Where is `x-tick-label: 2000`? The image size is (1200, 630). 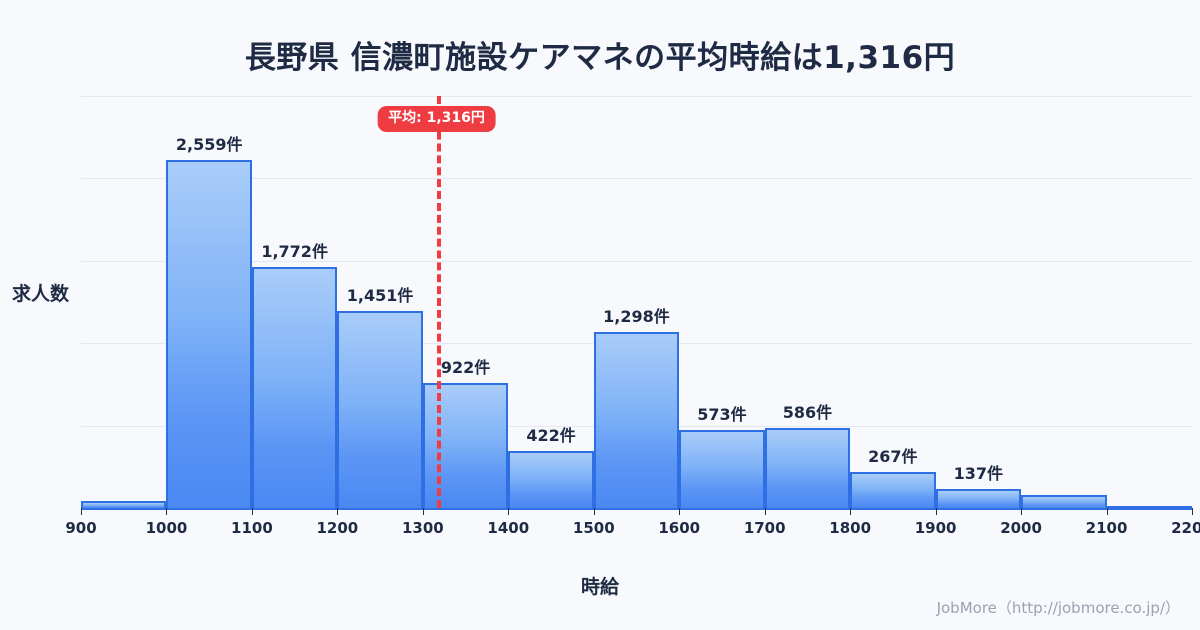
x-tick-label: 2000 is located at coordinates (1021, 528).